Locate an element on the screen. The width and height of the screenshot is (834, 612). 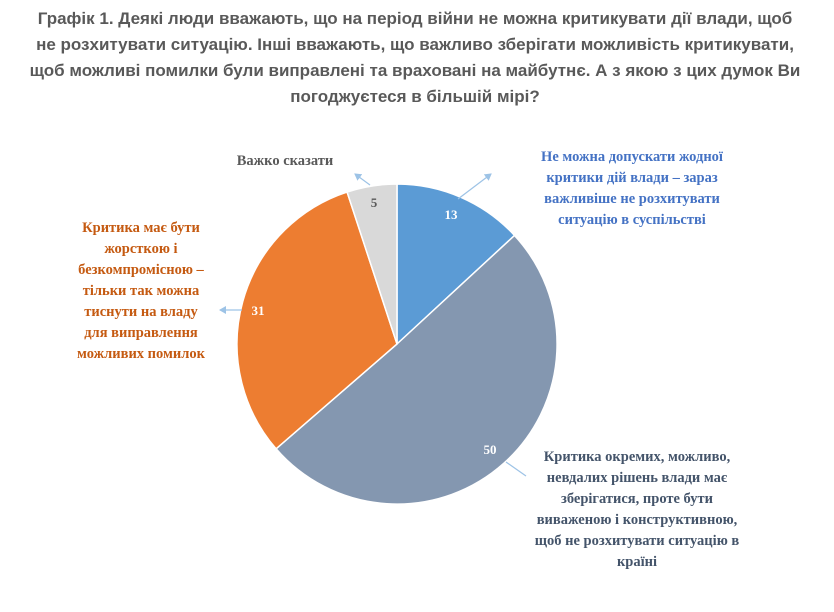
category-label-line: виваженою і конструктивною, is located at coordinates (637, 520).